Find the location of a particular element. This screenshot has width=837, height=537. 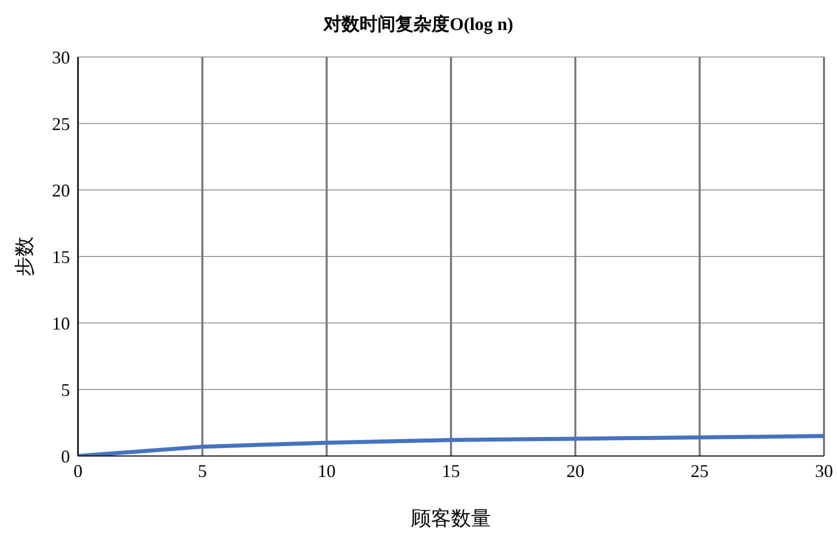

y-tick-label: 10 is located at coordinates (61, 323).